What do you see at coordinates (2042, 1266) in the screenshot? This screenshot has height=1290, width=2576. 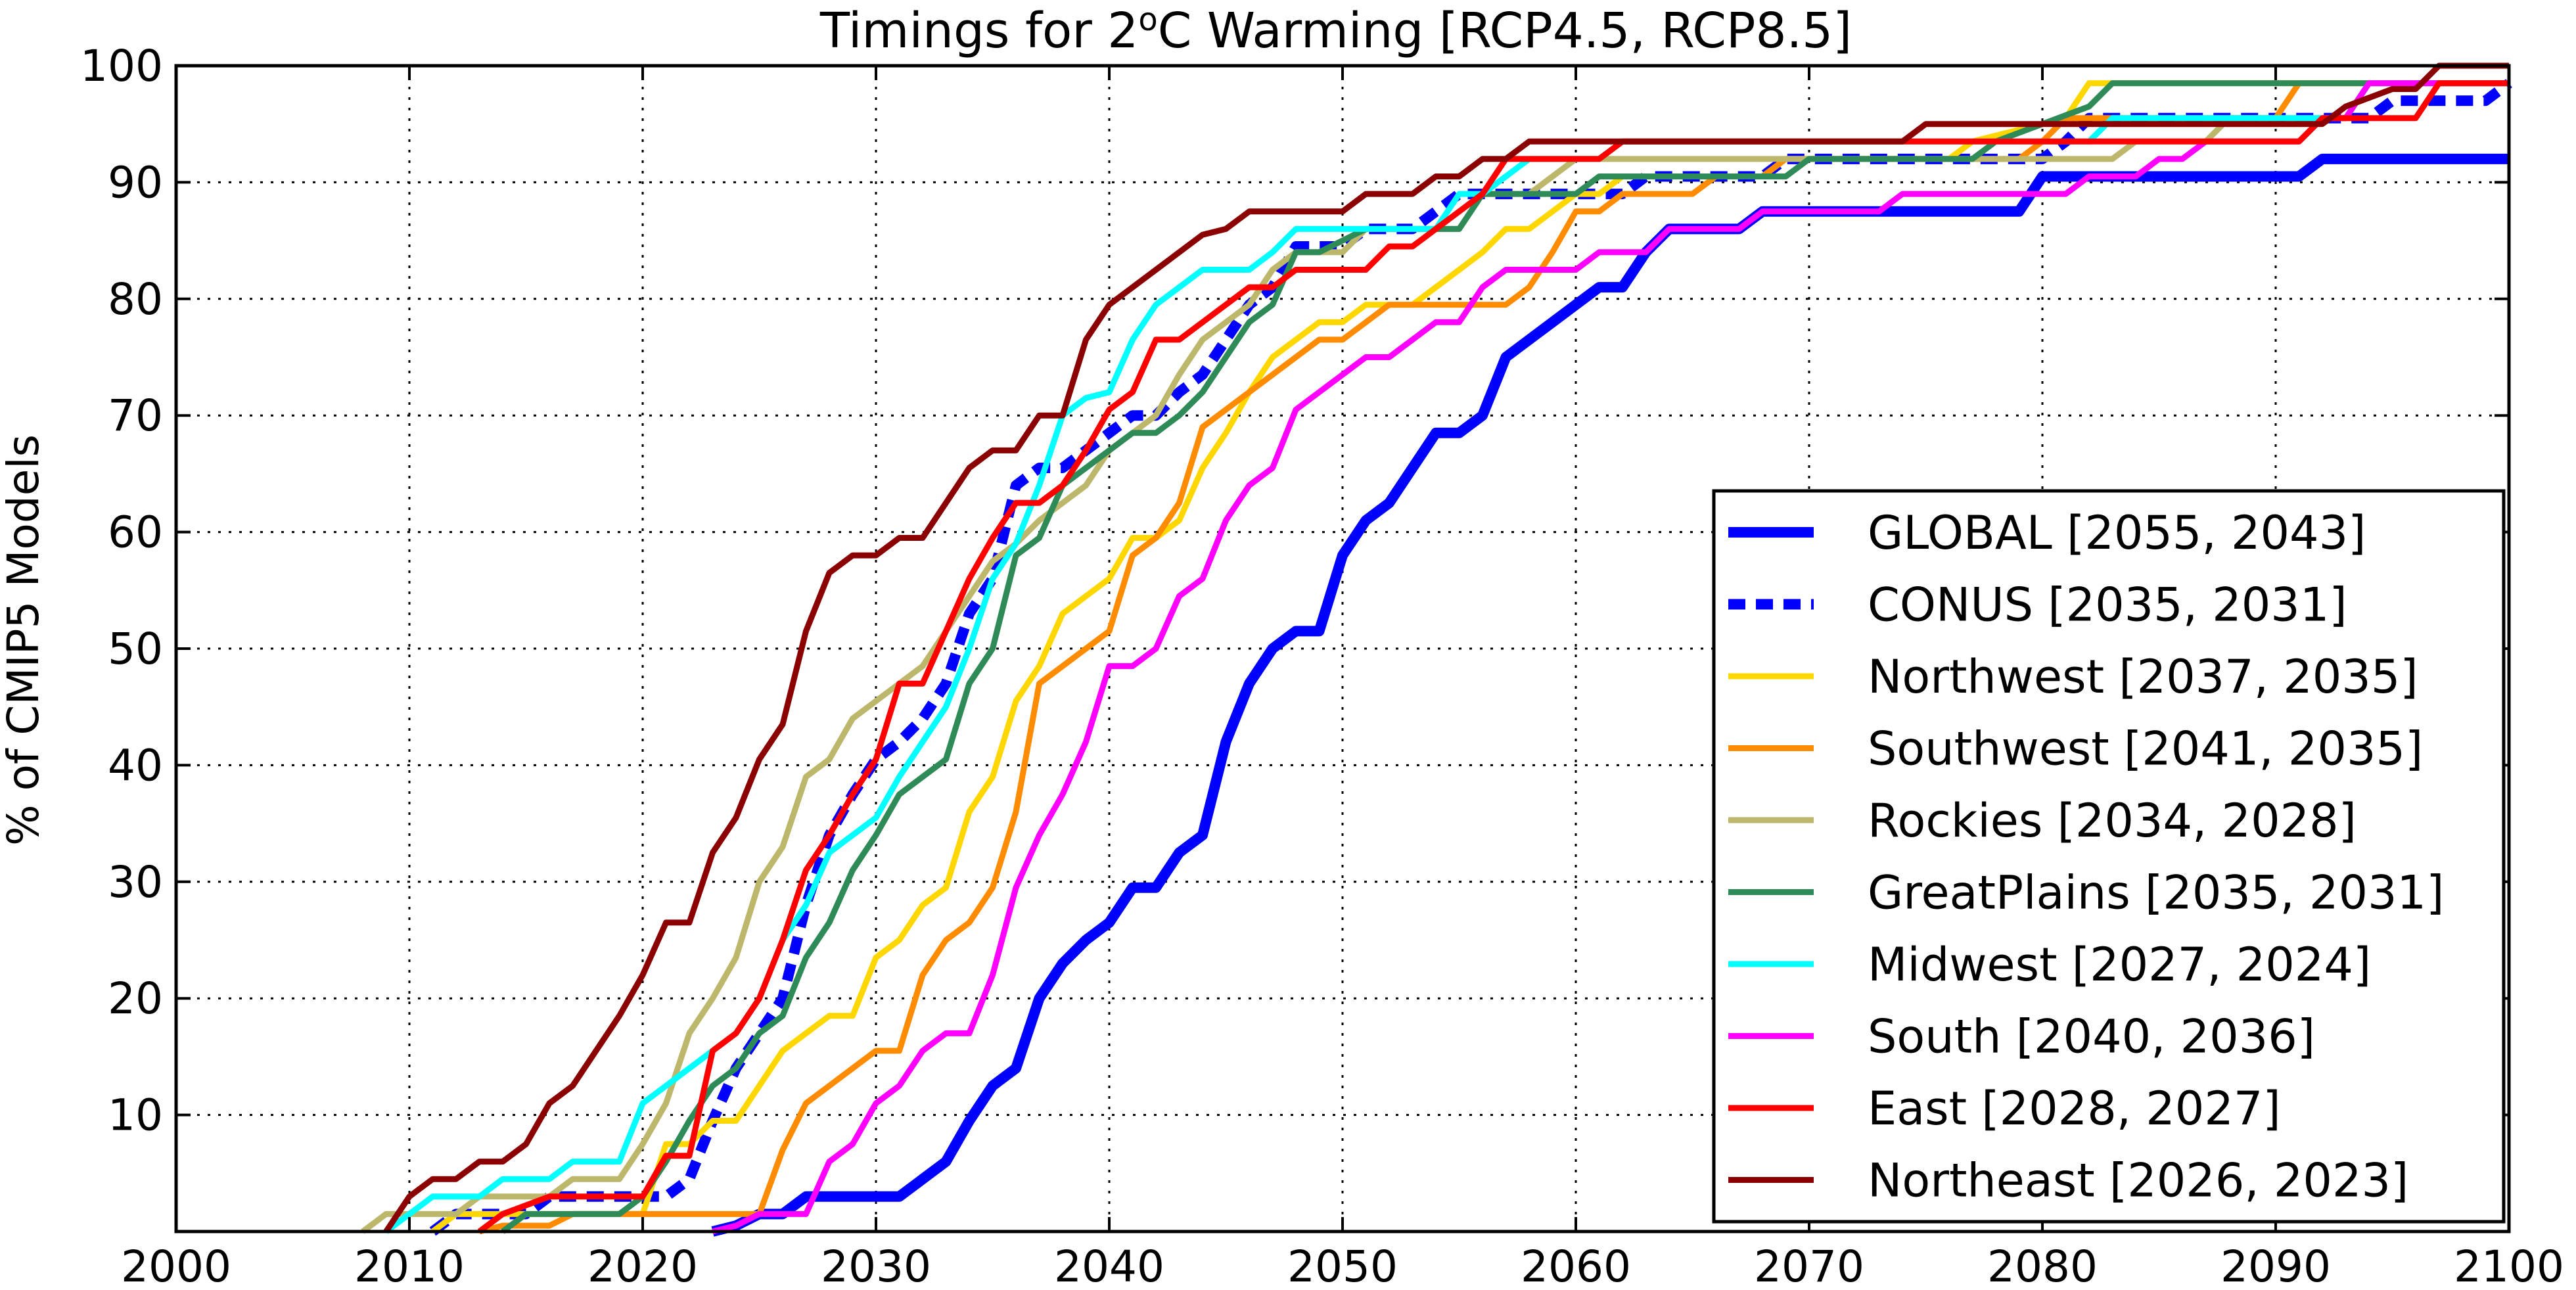 I see `x-tick-label: 2080` at bounding box center [2042, 1266].